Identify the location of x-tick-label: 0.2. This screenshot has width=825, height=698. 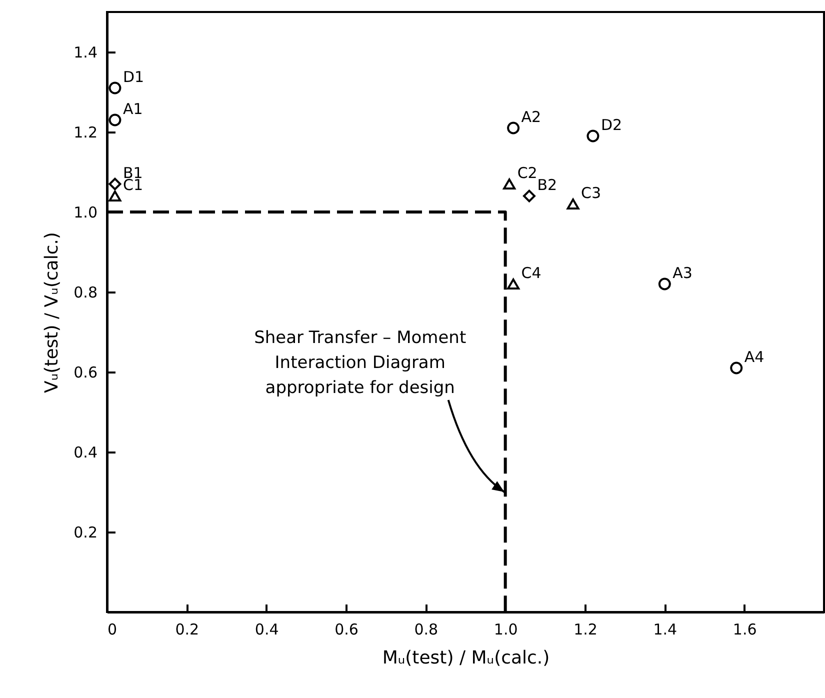
(187, 629).